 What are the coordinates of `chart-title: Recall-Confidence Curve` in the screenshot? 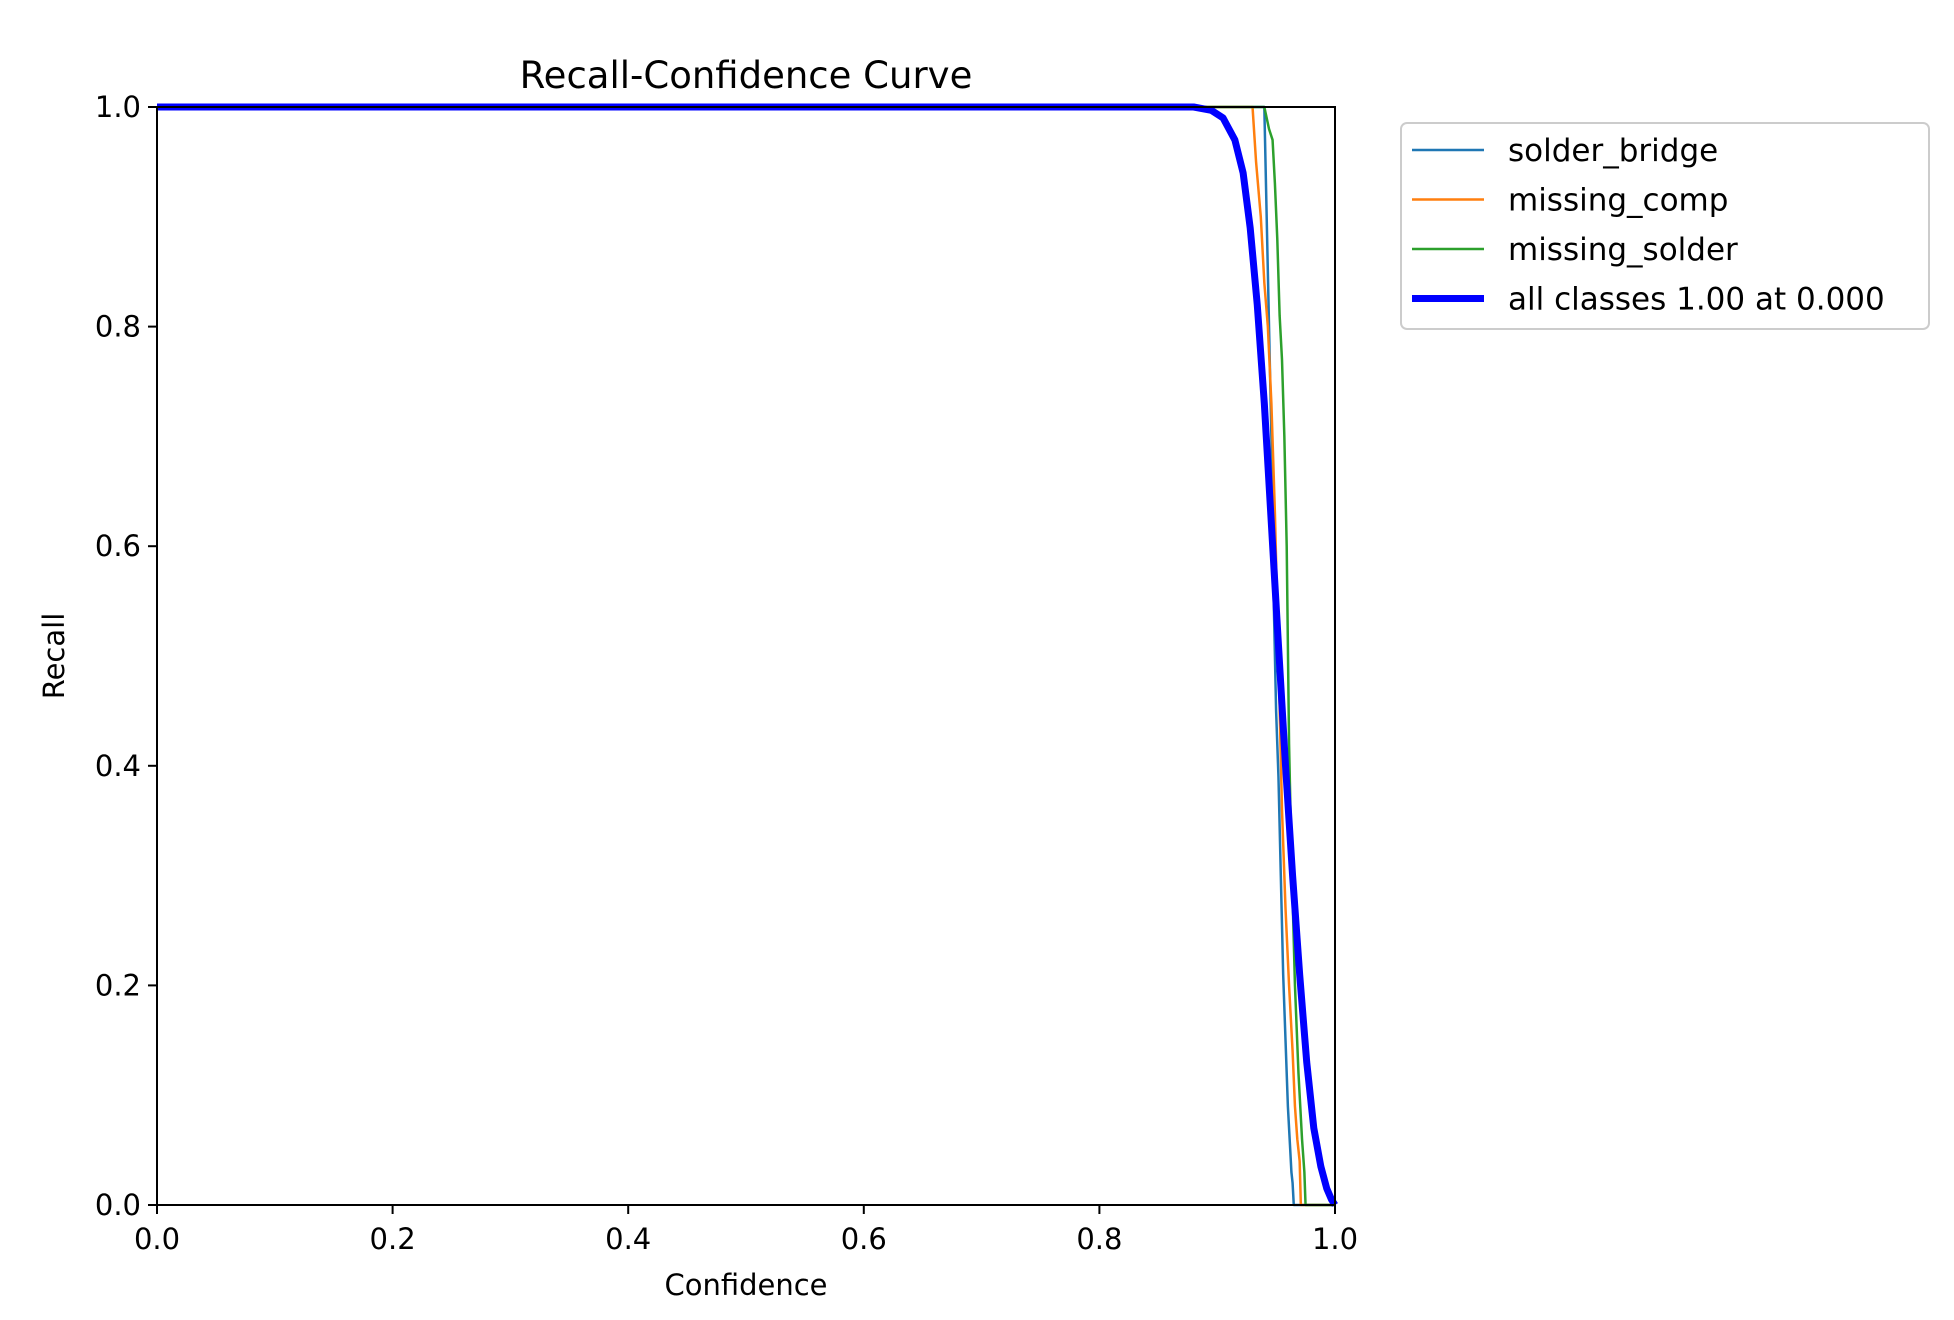 It's located at (746, 75).